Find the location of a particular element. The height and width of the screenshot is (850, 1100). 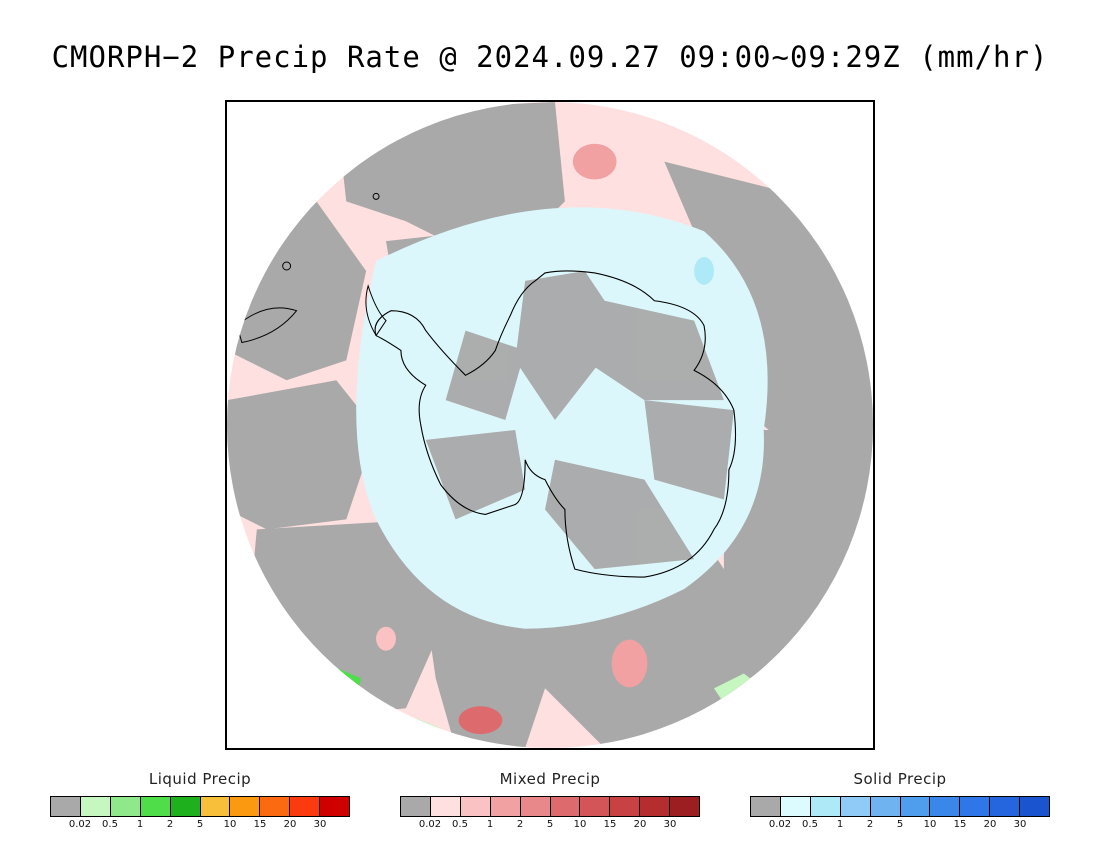

legend-liquid: Liquid Precip 0.02 0.5 1 2 5 10 15 20 30 is located at coordinates (200, 801).